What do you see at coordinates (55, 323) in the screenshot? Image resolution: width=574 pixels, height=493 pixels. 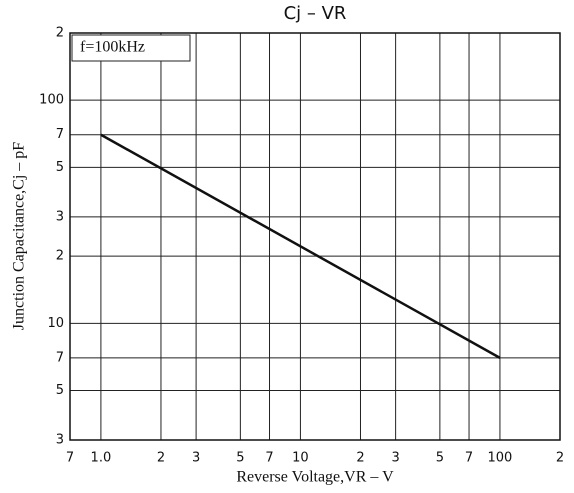 I see `y-tick-label: 10` at bounding box center [55, 323].